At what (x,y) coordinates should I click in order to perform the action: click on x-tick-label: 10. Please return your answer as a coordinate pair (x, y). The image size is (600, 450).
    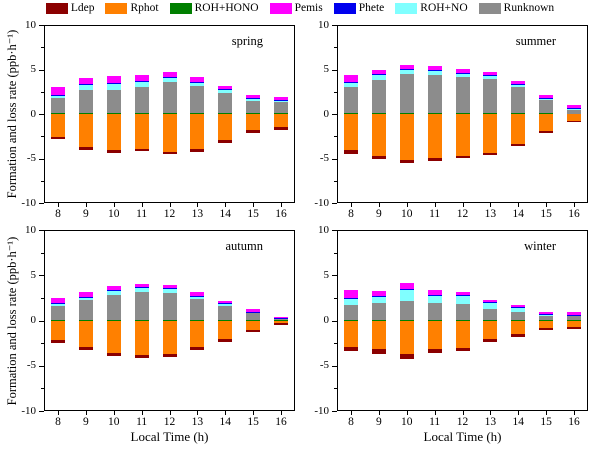
    Looking at the image, I should click on (406, 214).